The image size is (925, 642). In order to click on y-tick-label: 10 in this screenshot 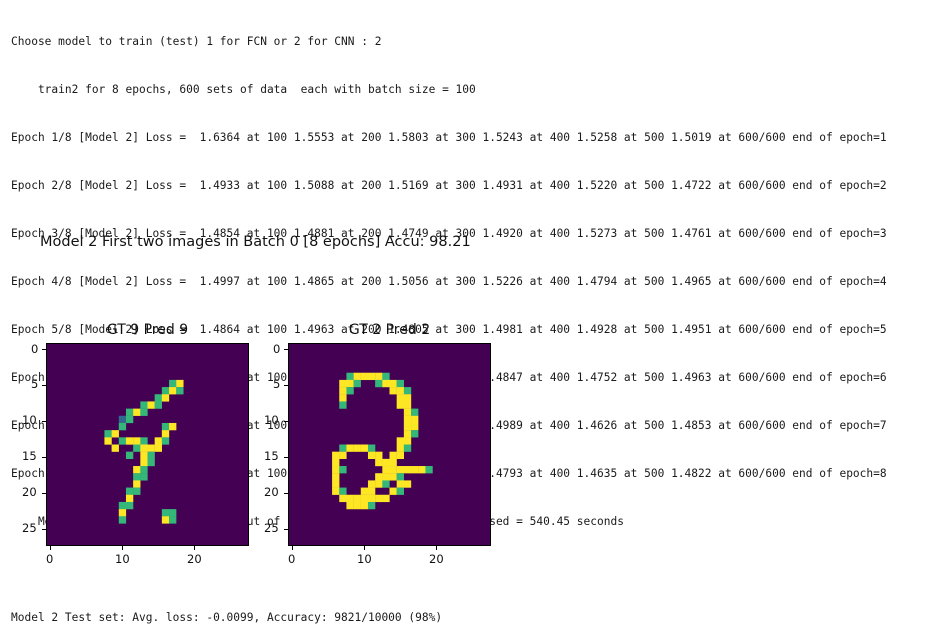, I will do `click(29, 420)`.